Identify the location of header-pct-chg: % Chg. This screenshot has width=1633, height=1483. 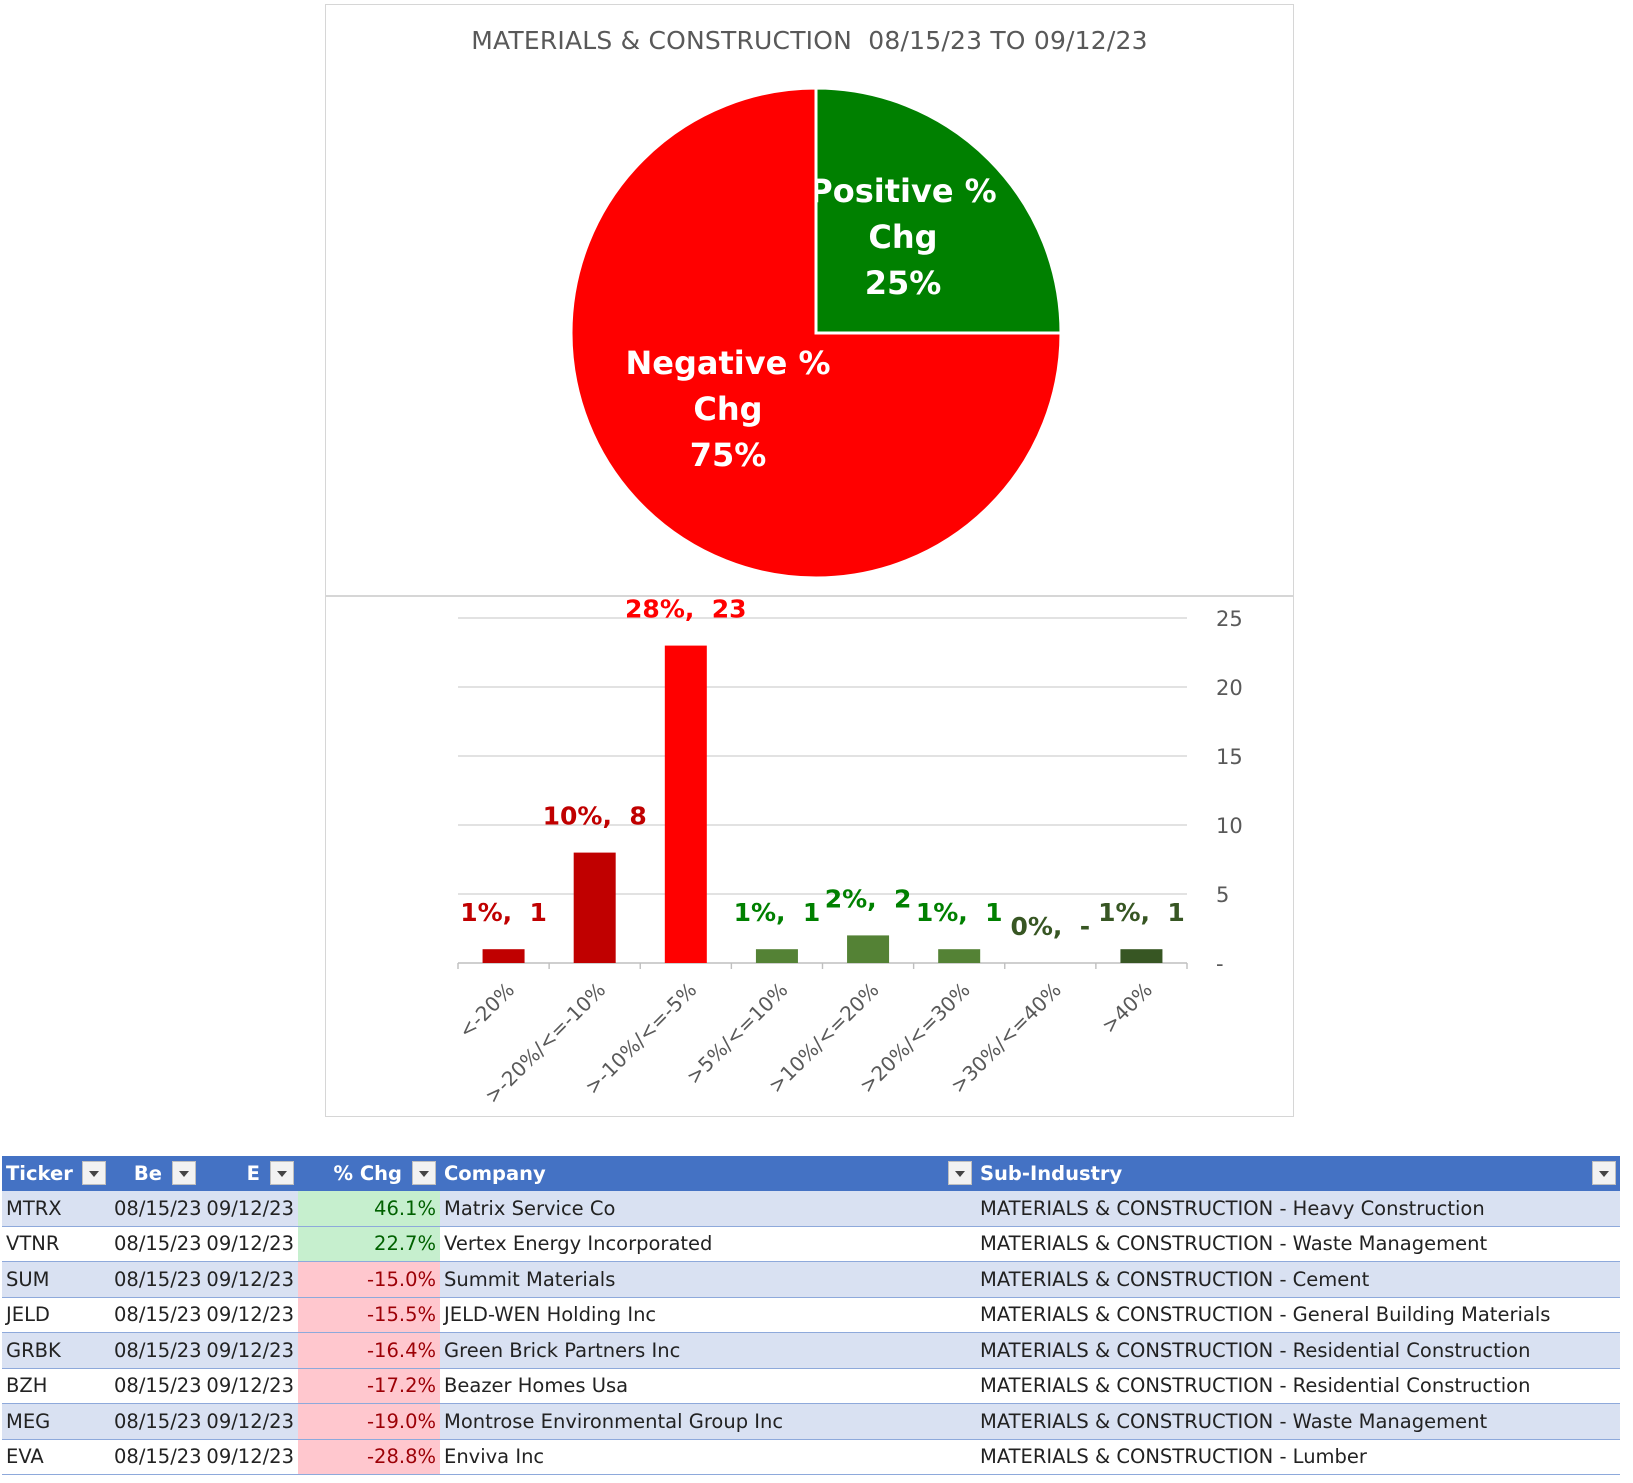
(369, 1173).